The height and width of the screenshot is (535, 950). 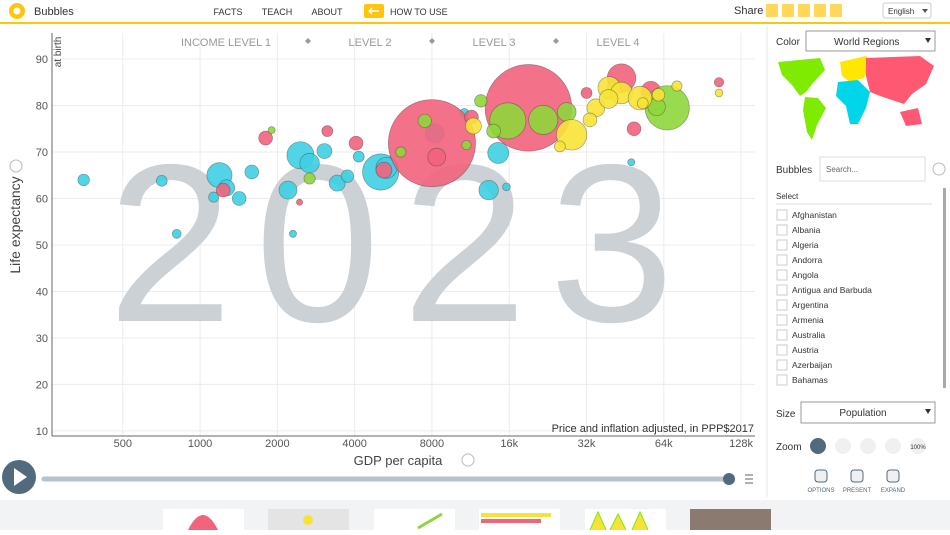 I want to click on app-name: Bubbles, so click(x=54, y=12).